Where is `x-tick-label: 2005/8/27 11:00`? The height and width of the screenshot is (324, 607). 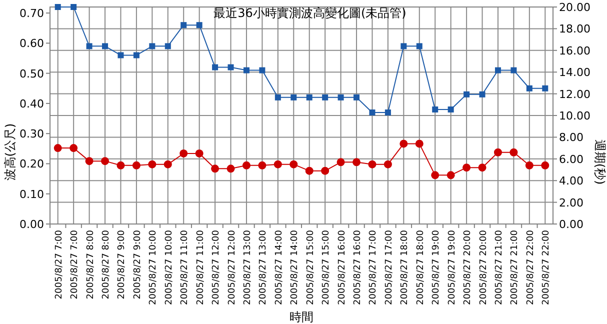 x-tick-label: 2005/8/27 11:00 is located at coordinates (201, 267).